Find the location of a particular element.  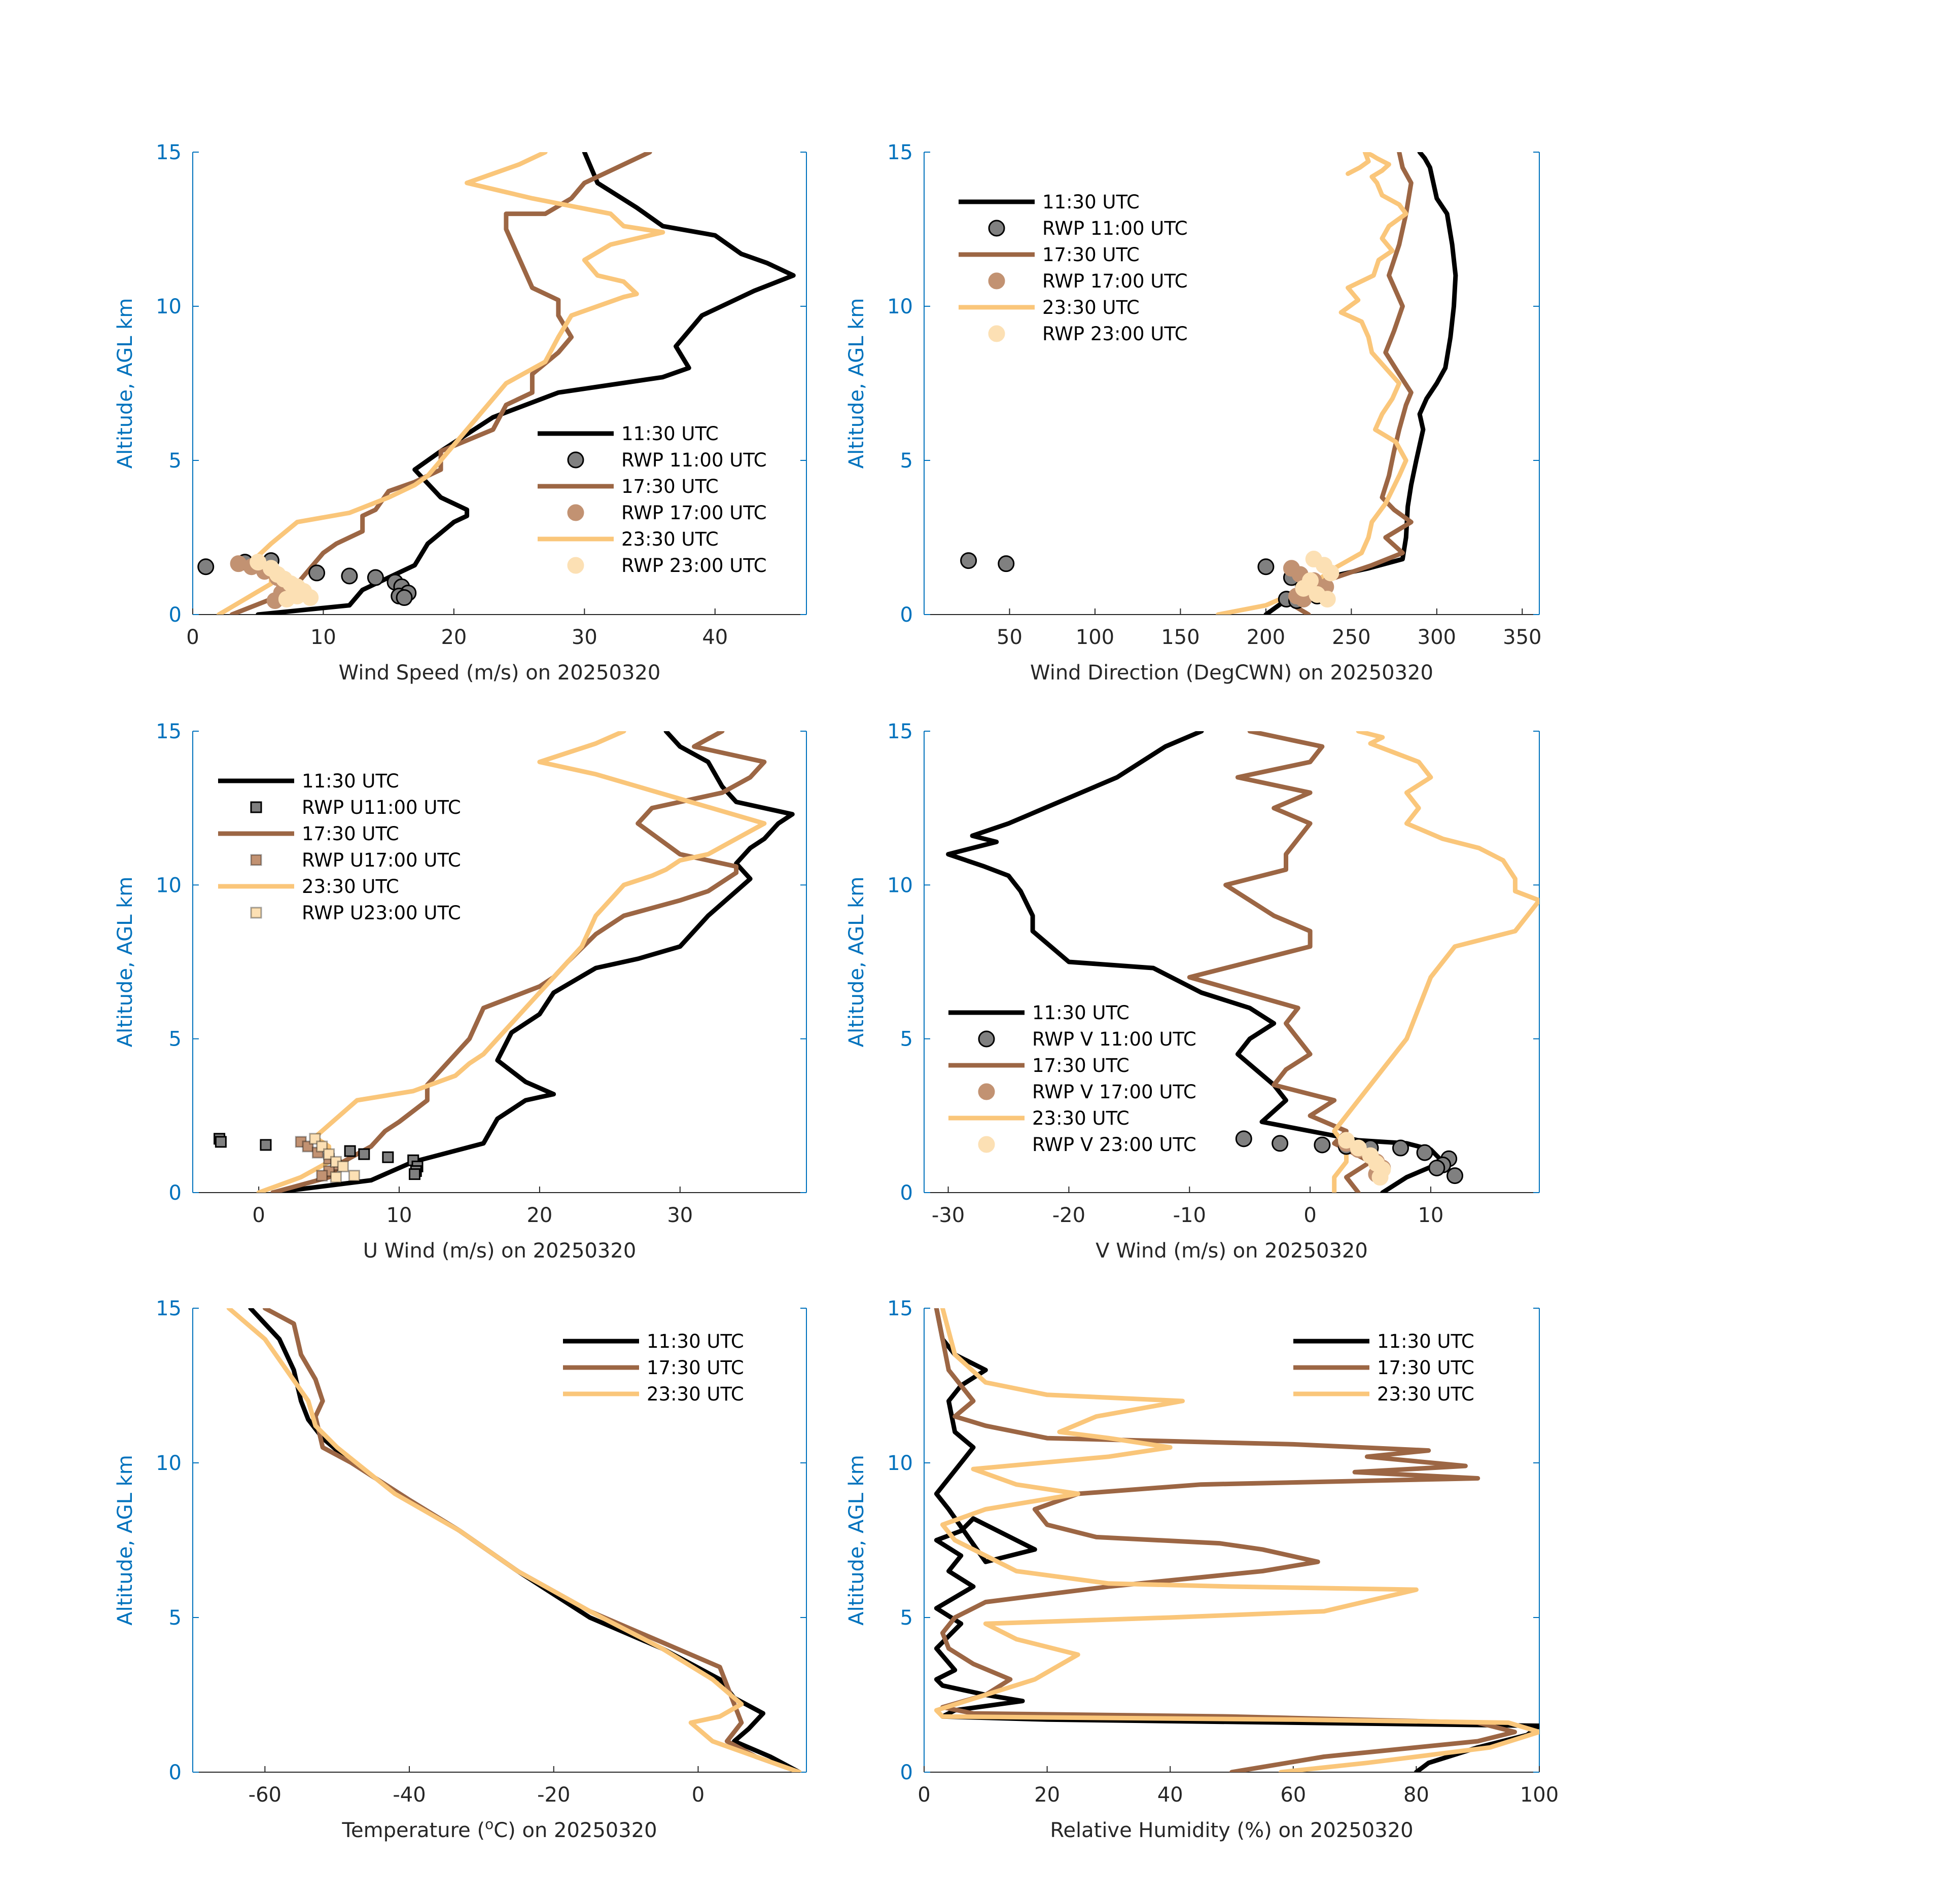

x-tick-label: -40 is located at coordinates (409, 1795).